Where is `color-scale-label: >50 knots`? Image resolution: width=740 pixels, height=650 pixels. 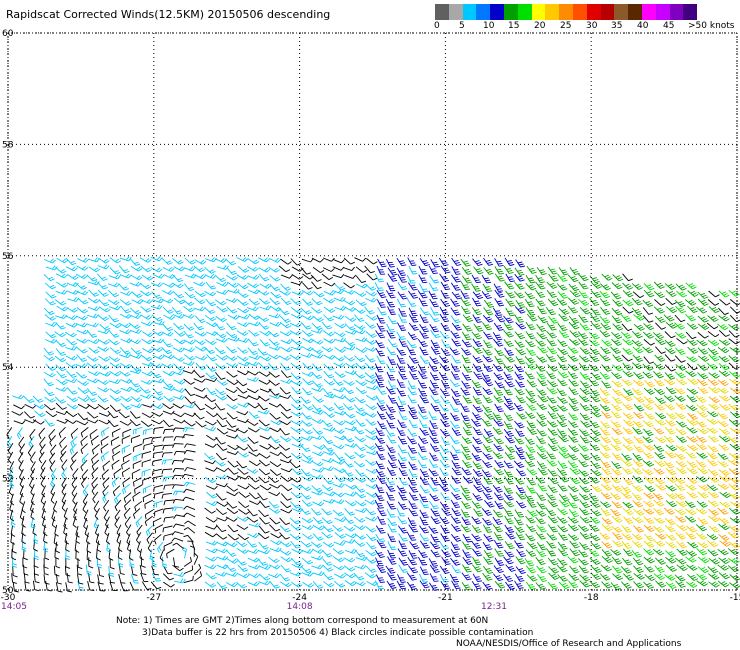
color-scale-label: >50 knots is located at coordinates (711, 26).